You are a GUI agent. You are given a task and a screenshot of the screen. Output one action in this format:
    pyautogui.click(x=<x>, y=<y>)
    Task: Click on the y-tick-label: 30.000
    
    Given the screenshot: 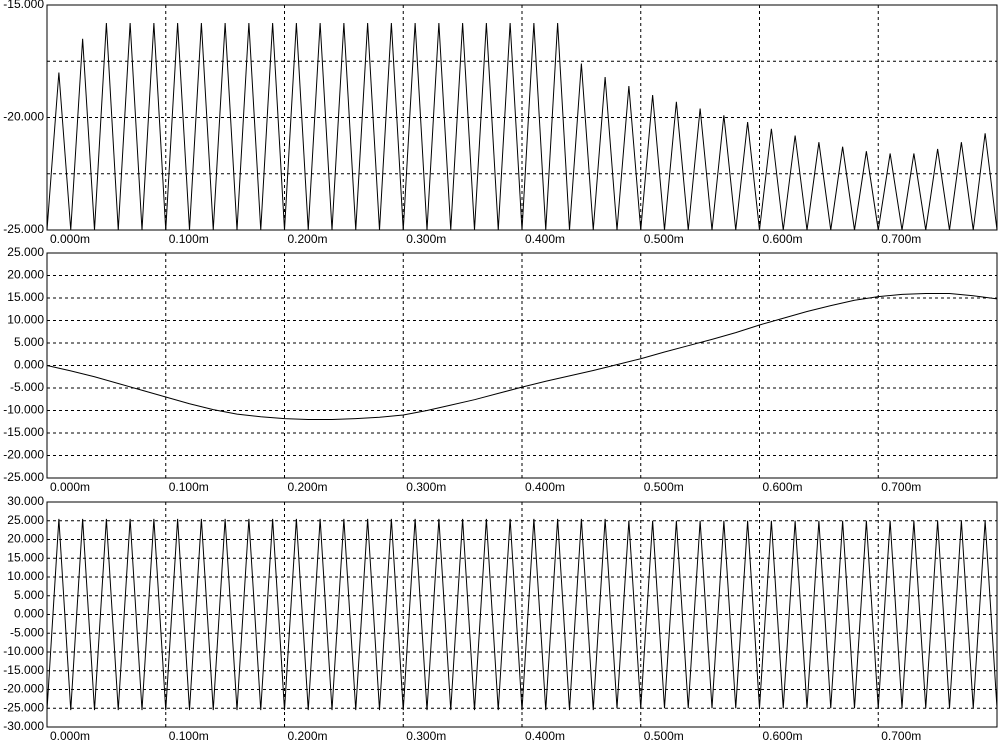 What is the action you would take?
    pyautogui.click(x=25, y=501)
    